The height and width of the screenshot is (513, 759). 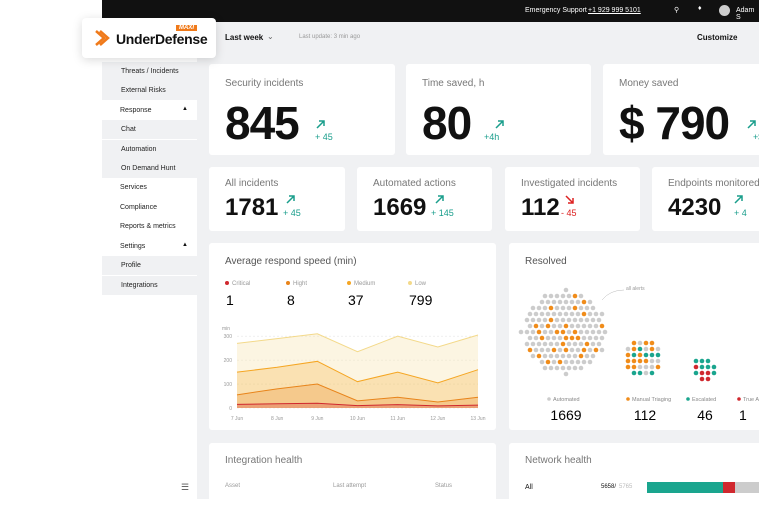 What do you see at coordinates (681, 109) in the screenshot?
I see `kpi-card: Money saved $ 790 +$` at bounding box center [681, 109].